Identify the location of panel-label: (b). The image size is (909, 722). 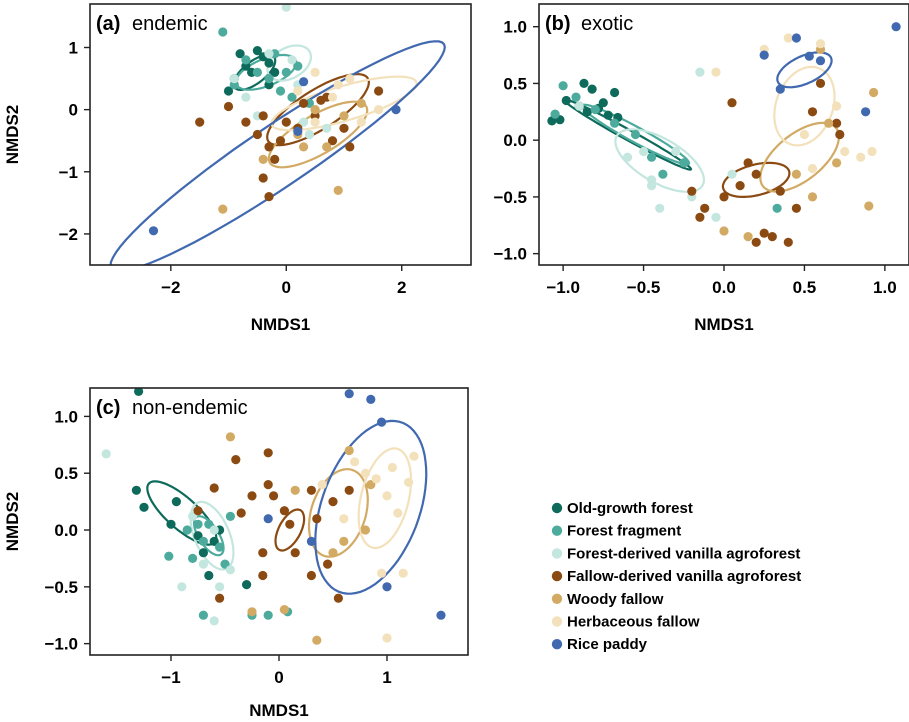
(558, 24).